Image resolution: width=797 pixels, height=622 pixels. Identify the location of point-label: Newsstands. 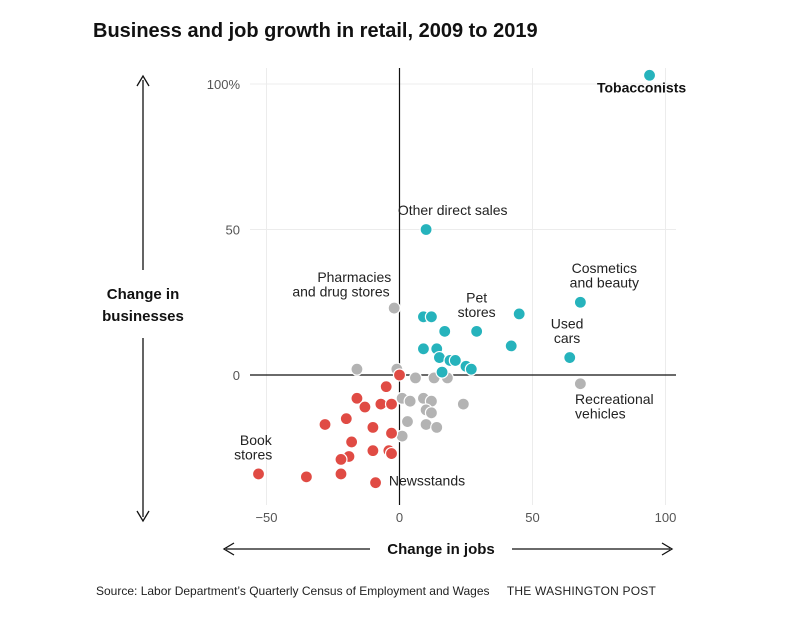
(427, 481).